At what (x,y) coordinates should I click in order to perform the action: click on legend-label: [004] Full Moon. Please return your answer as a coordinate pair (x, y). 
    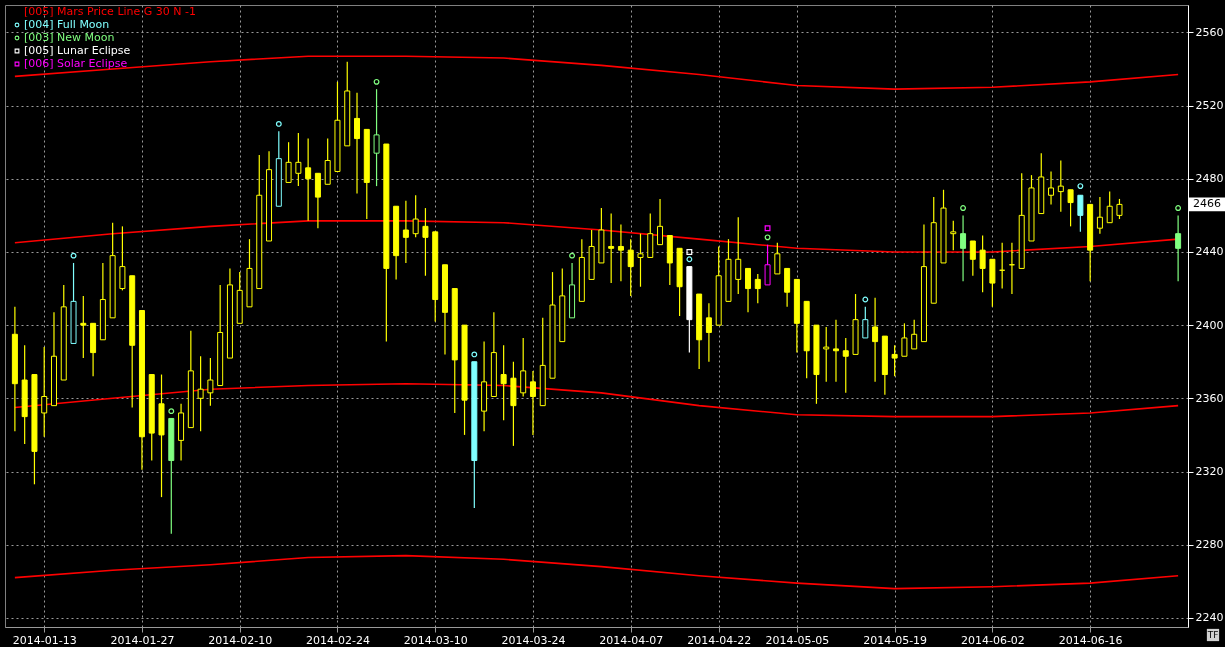
    Looking at the image, I should click on (67, 24).